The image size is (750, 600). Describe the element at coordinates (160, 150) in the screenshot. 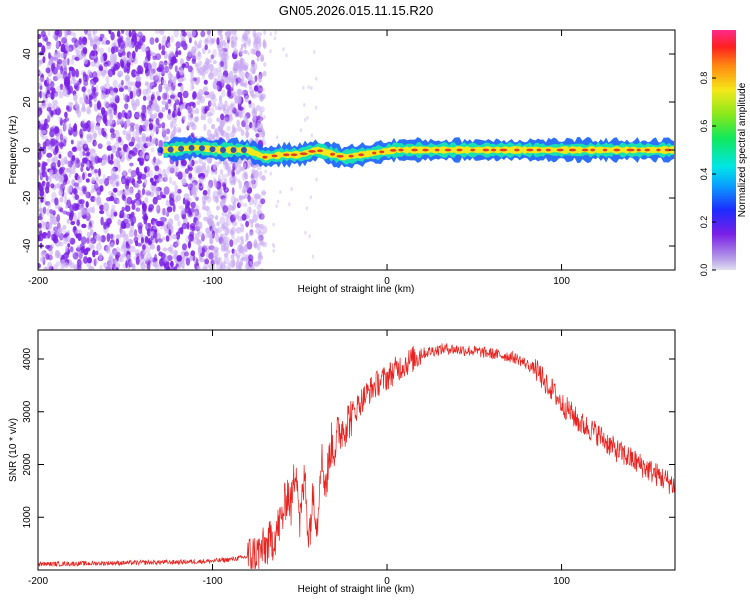

I see `spectrogram-ridge-blob` at that location.